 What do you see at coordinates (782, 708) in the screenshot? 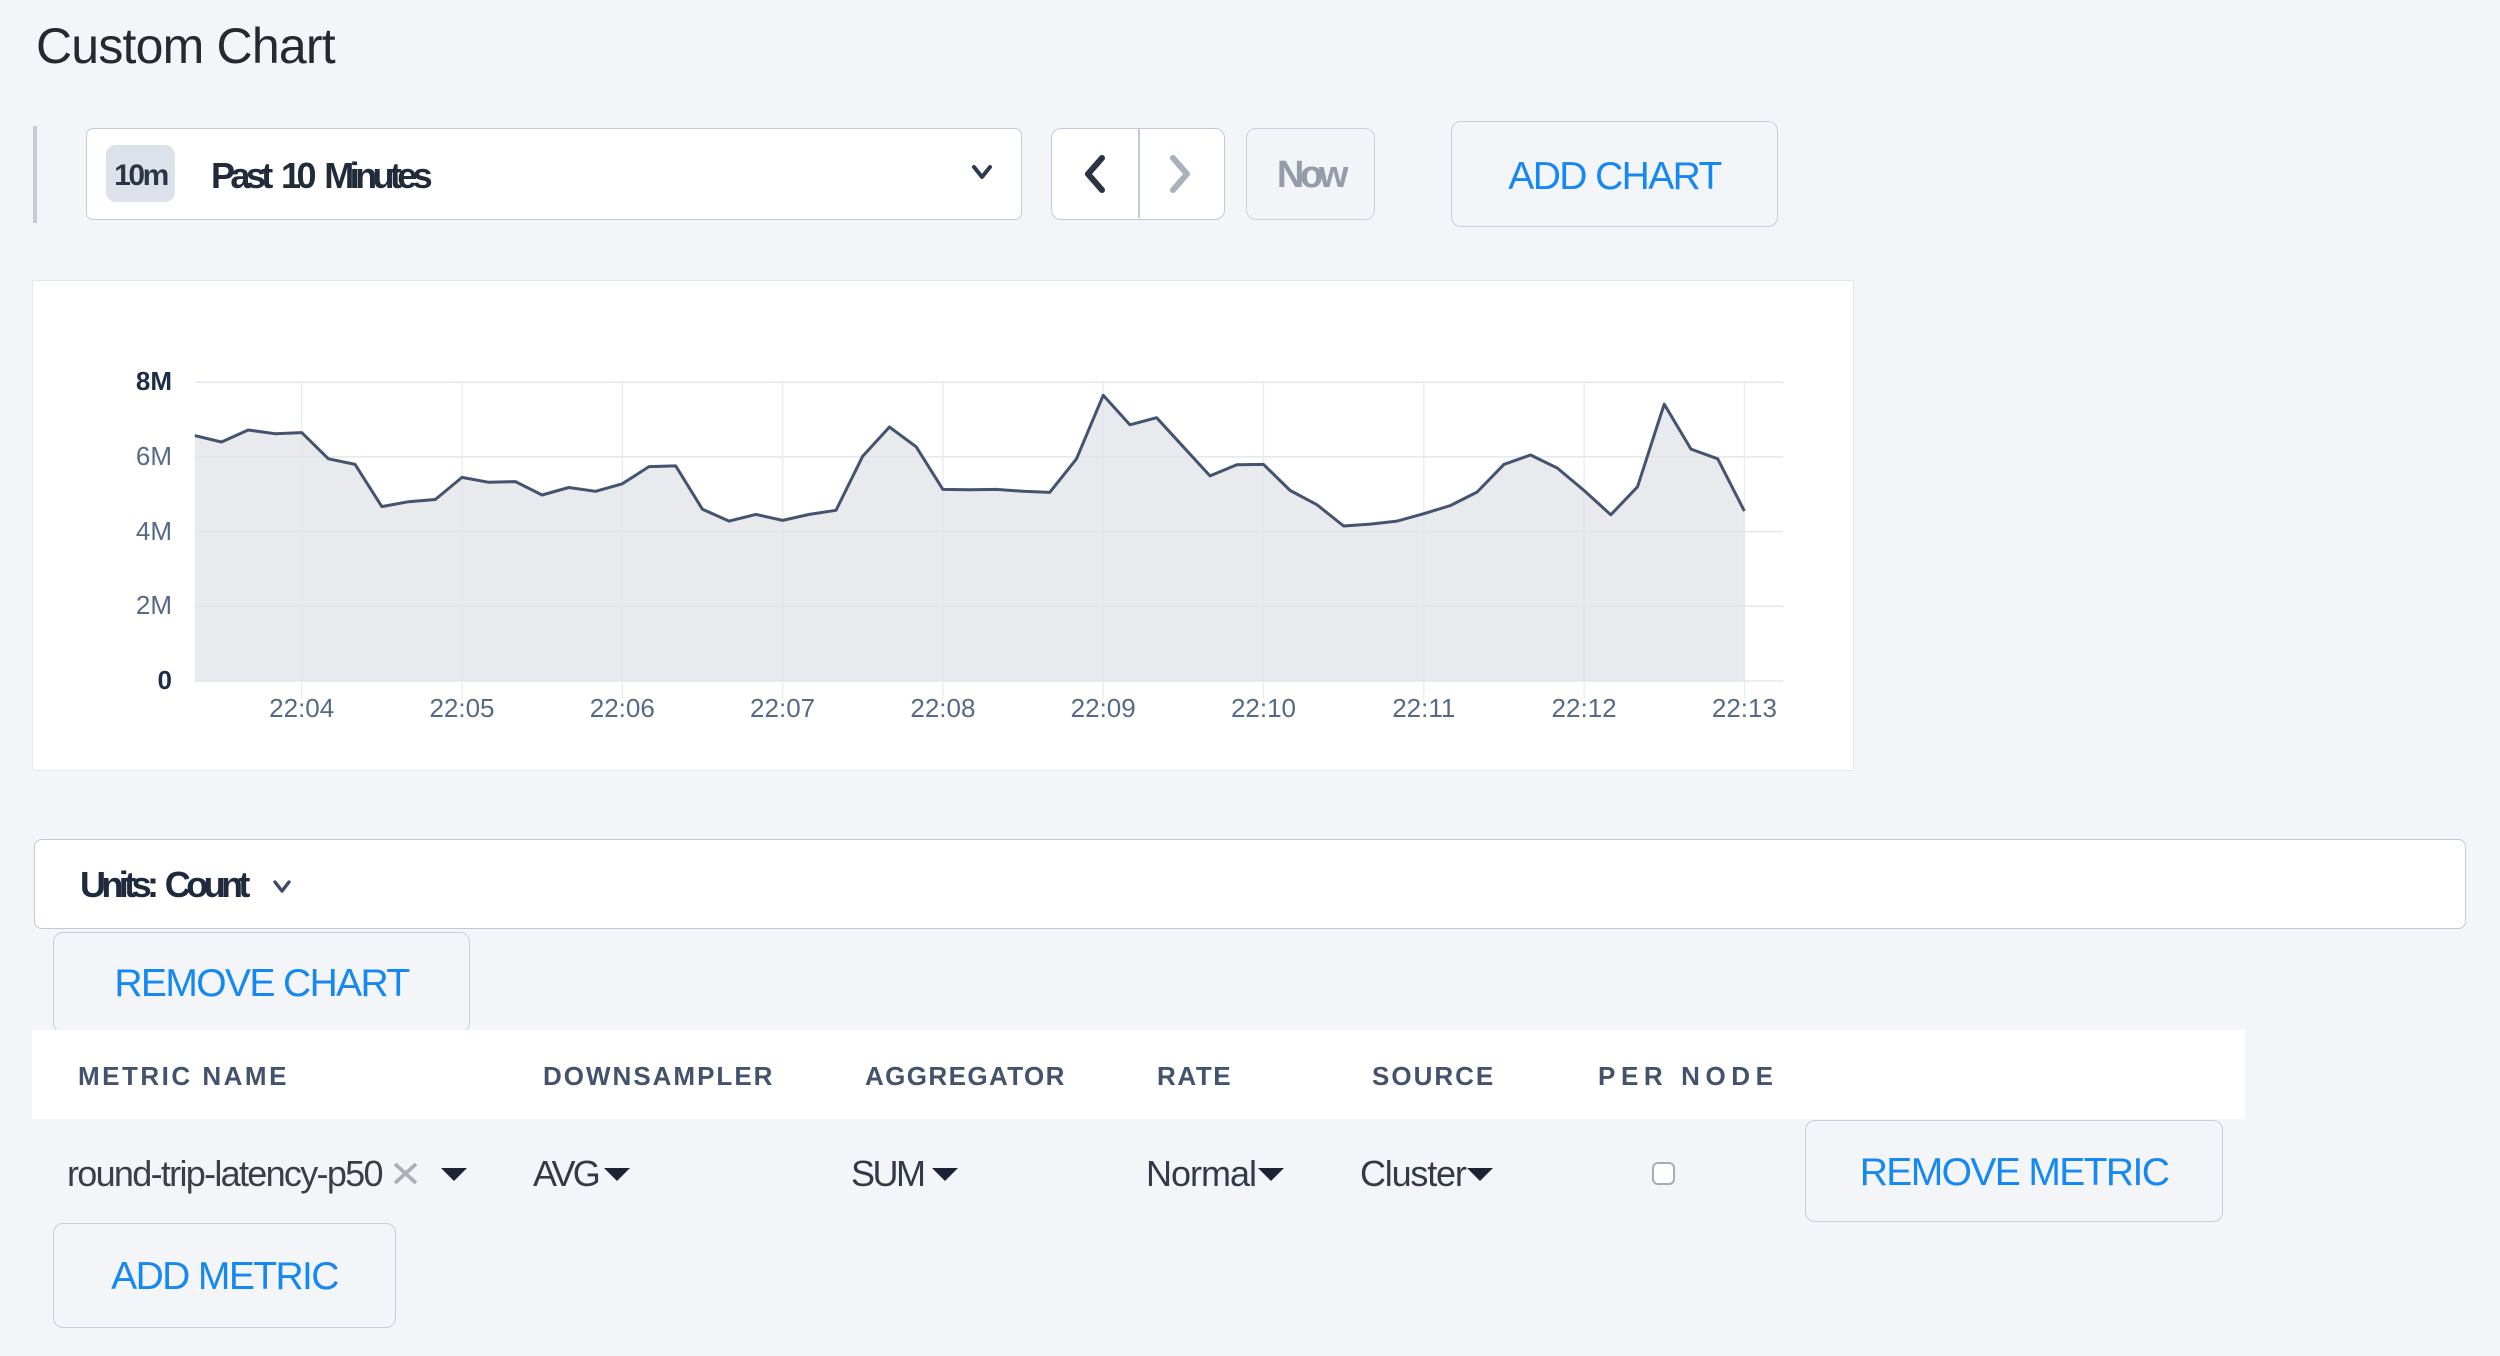
I see `svg-text: 22:07` at bounding box center [782, 708].